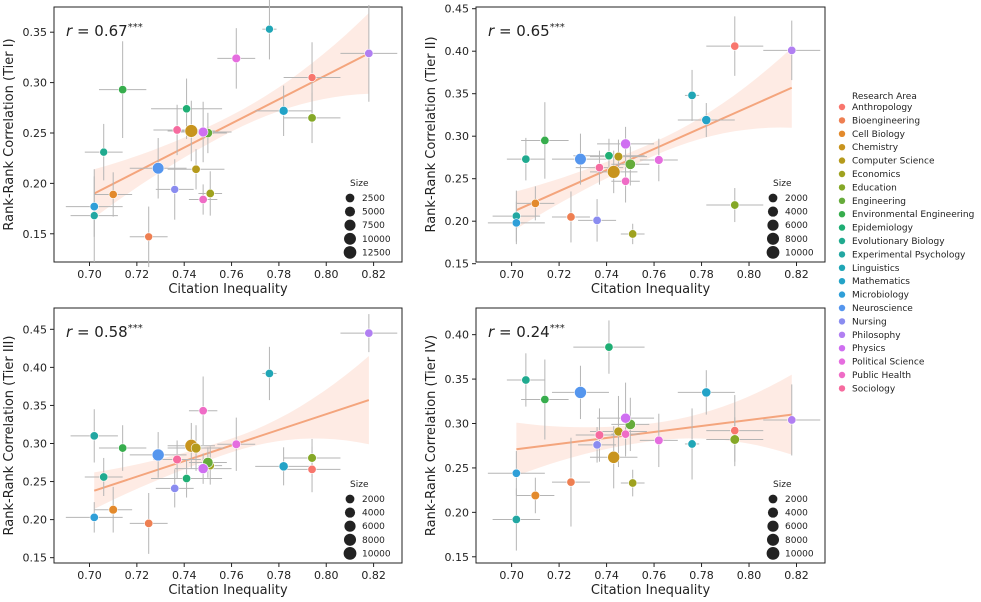 The width and height of the screenshot is (981, 602). Describe the element at coordinates (882, 309) in the screenshot. I see `legend-label: Neuroscience` at that location.